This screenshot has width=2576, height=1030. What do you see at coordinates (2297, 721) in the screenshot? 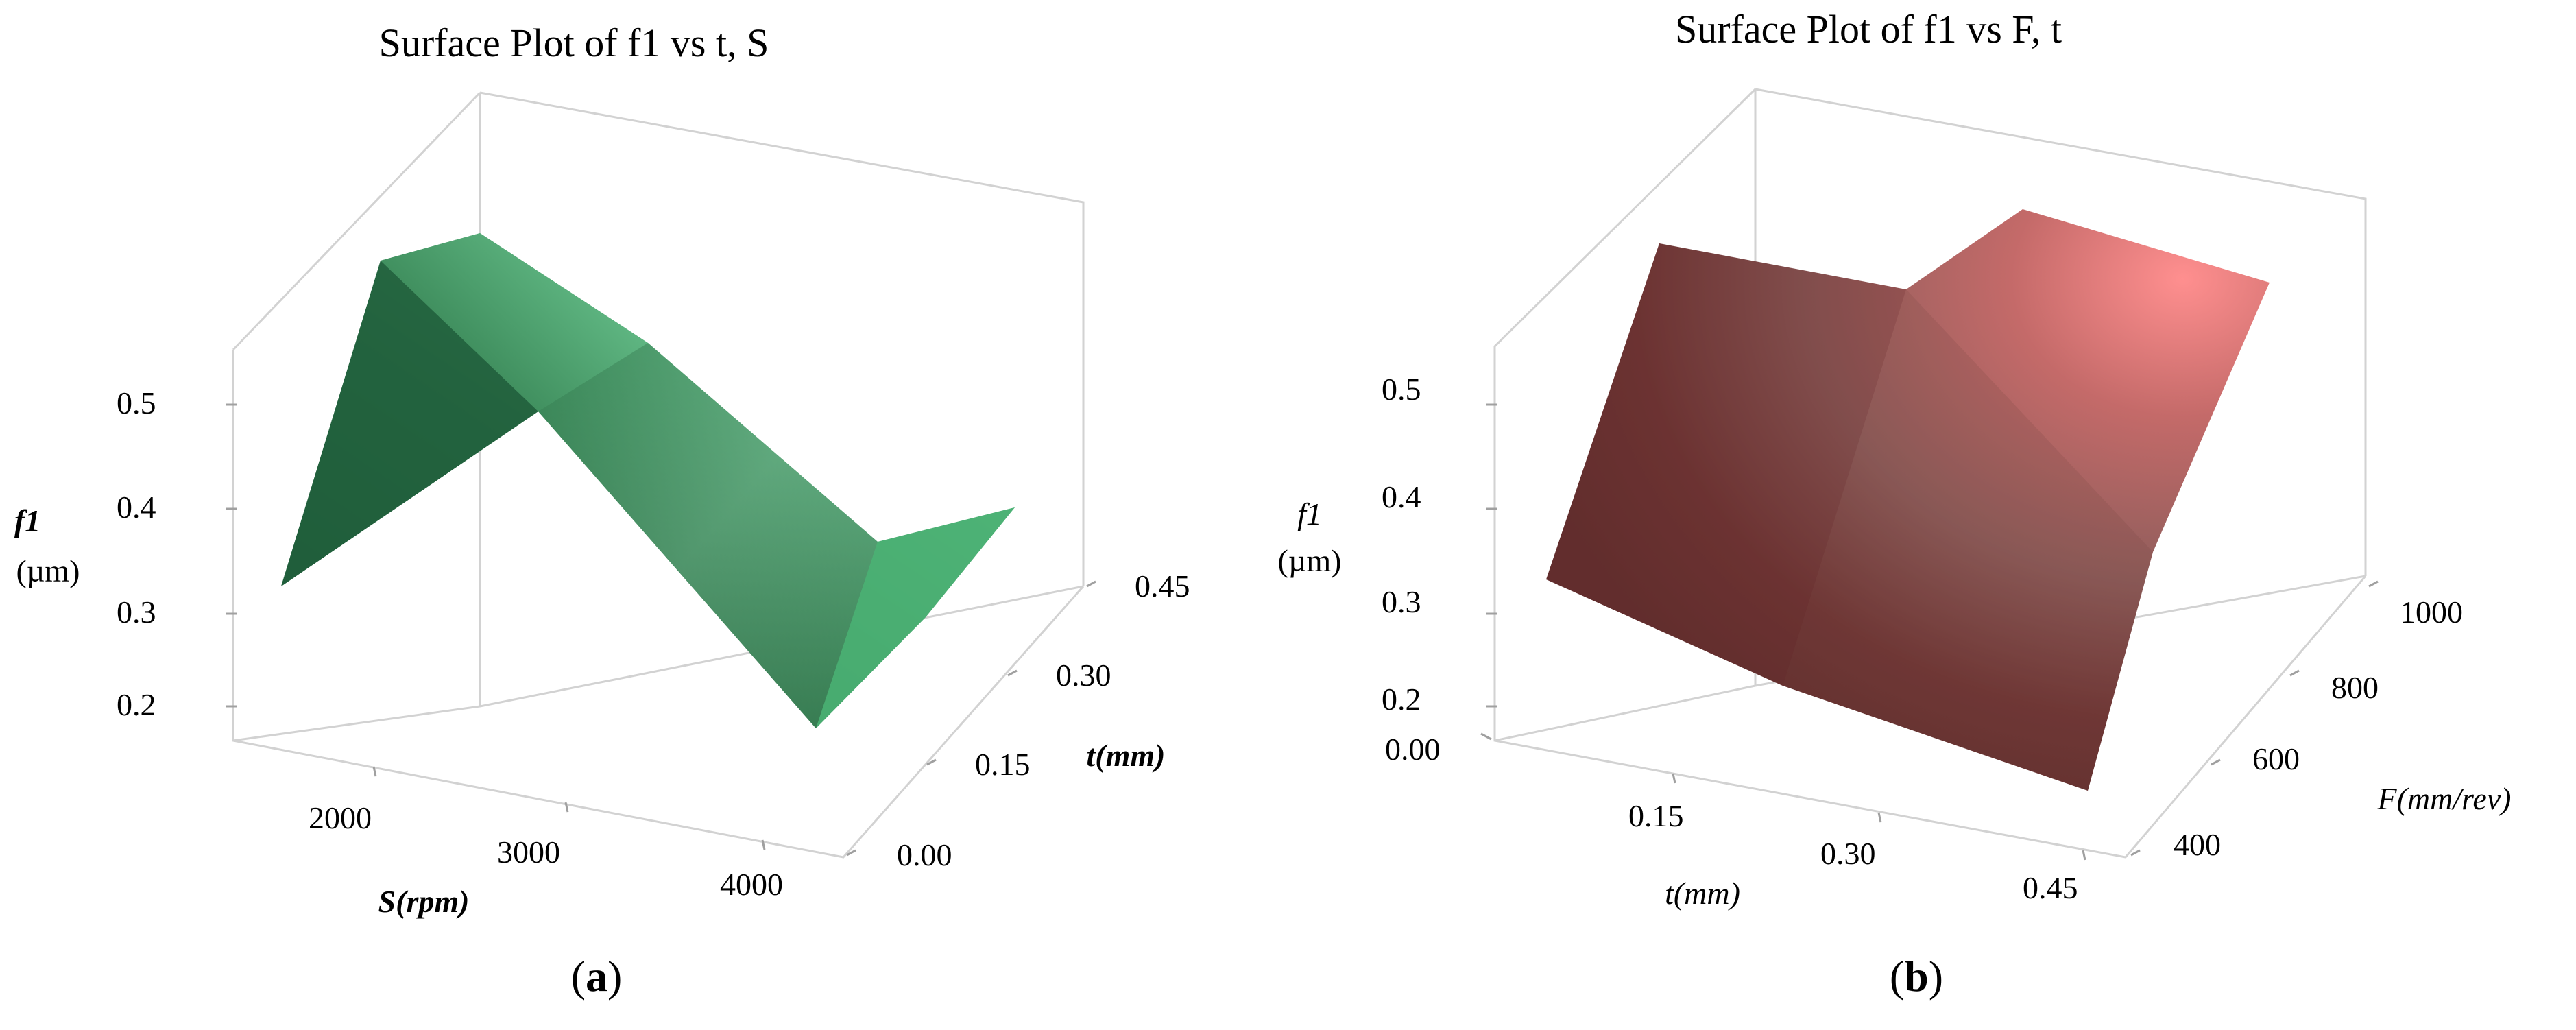
I see `chart-b-y-ticks: 400 600 800 1000` at bounding box center [2297, 721].